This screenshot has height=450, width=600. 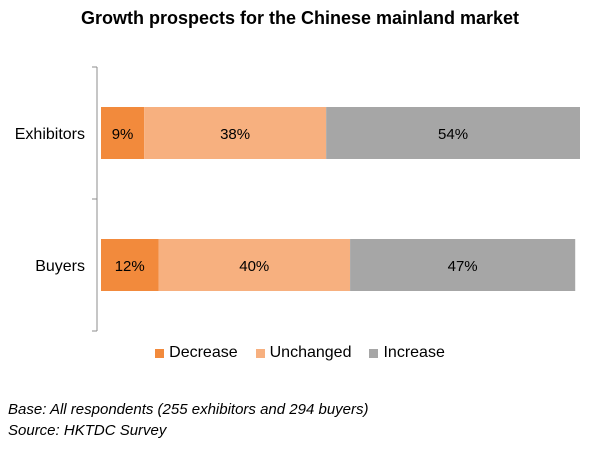 I want to click on legend-item-increase: Increase, so click(x=407, y=353).